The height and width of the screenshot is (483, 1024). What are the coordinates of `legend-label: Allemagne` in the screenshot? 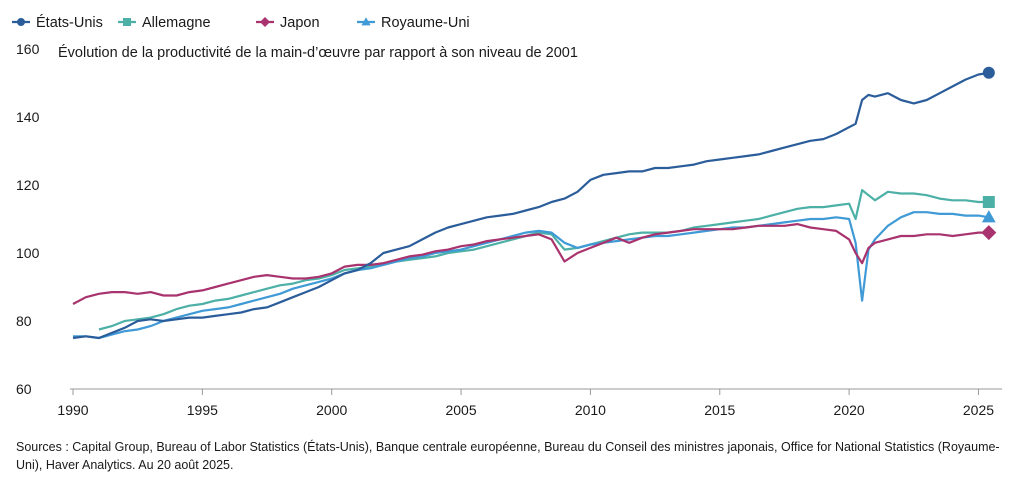 It's located at (176, 23).